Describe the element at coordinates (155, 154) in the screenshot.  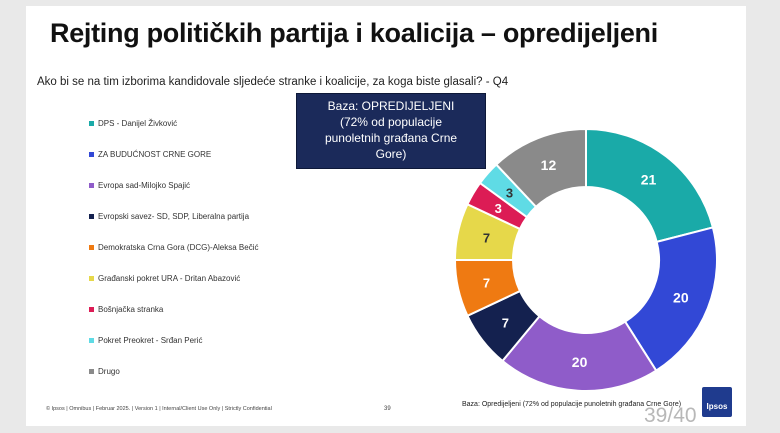
I see `legend-label: ZA BUDUĆNOST CRNE GORE` at that location.